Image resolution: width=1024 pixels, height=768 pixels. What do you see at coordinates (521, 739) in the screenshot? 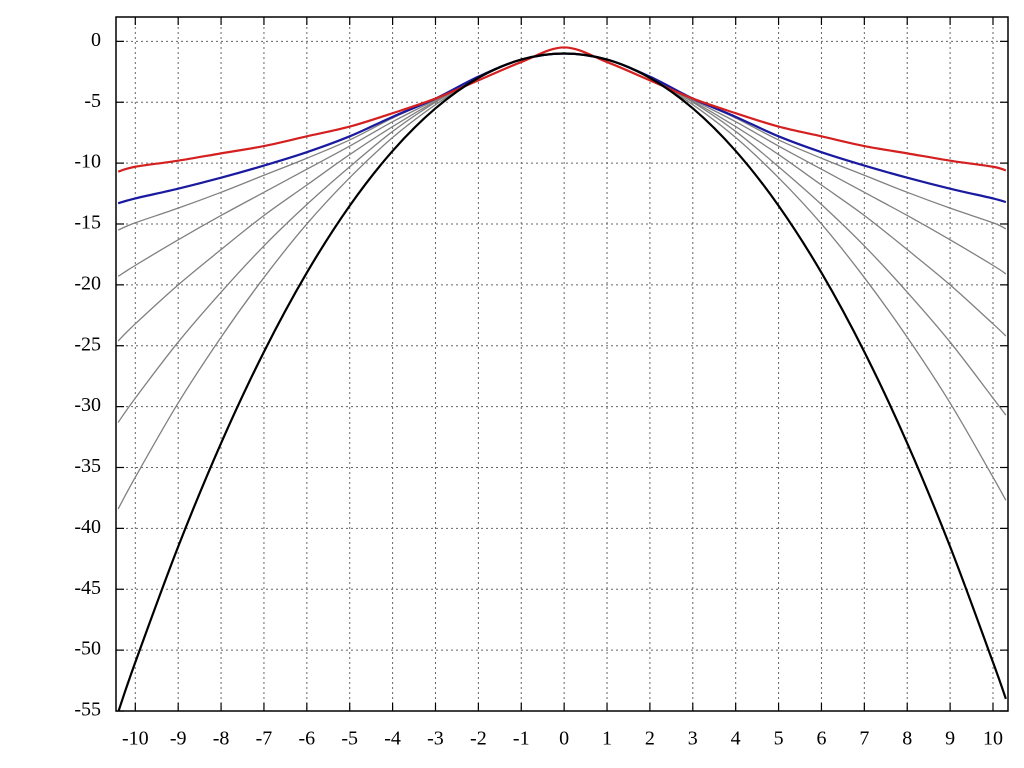
I see `x-tick-label: -1` at bounding box center [521, 739].